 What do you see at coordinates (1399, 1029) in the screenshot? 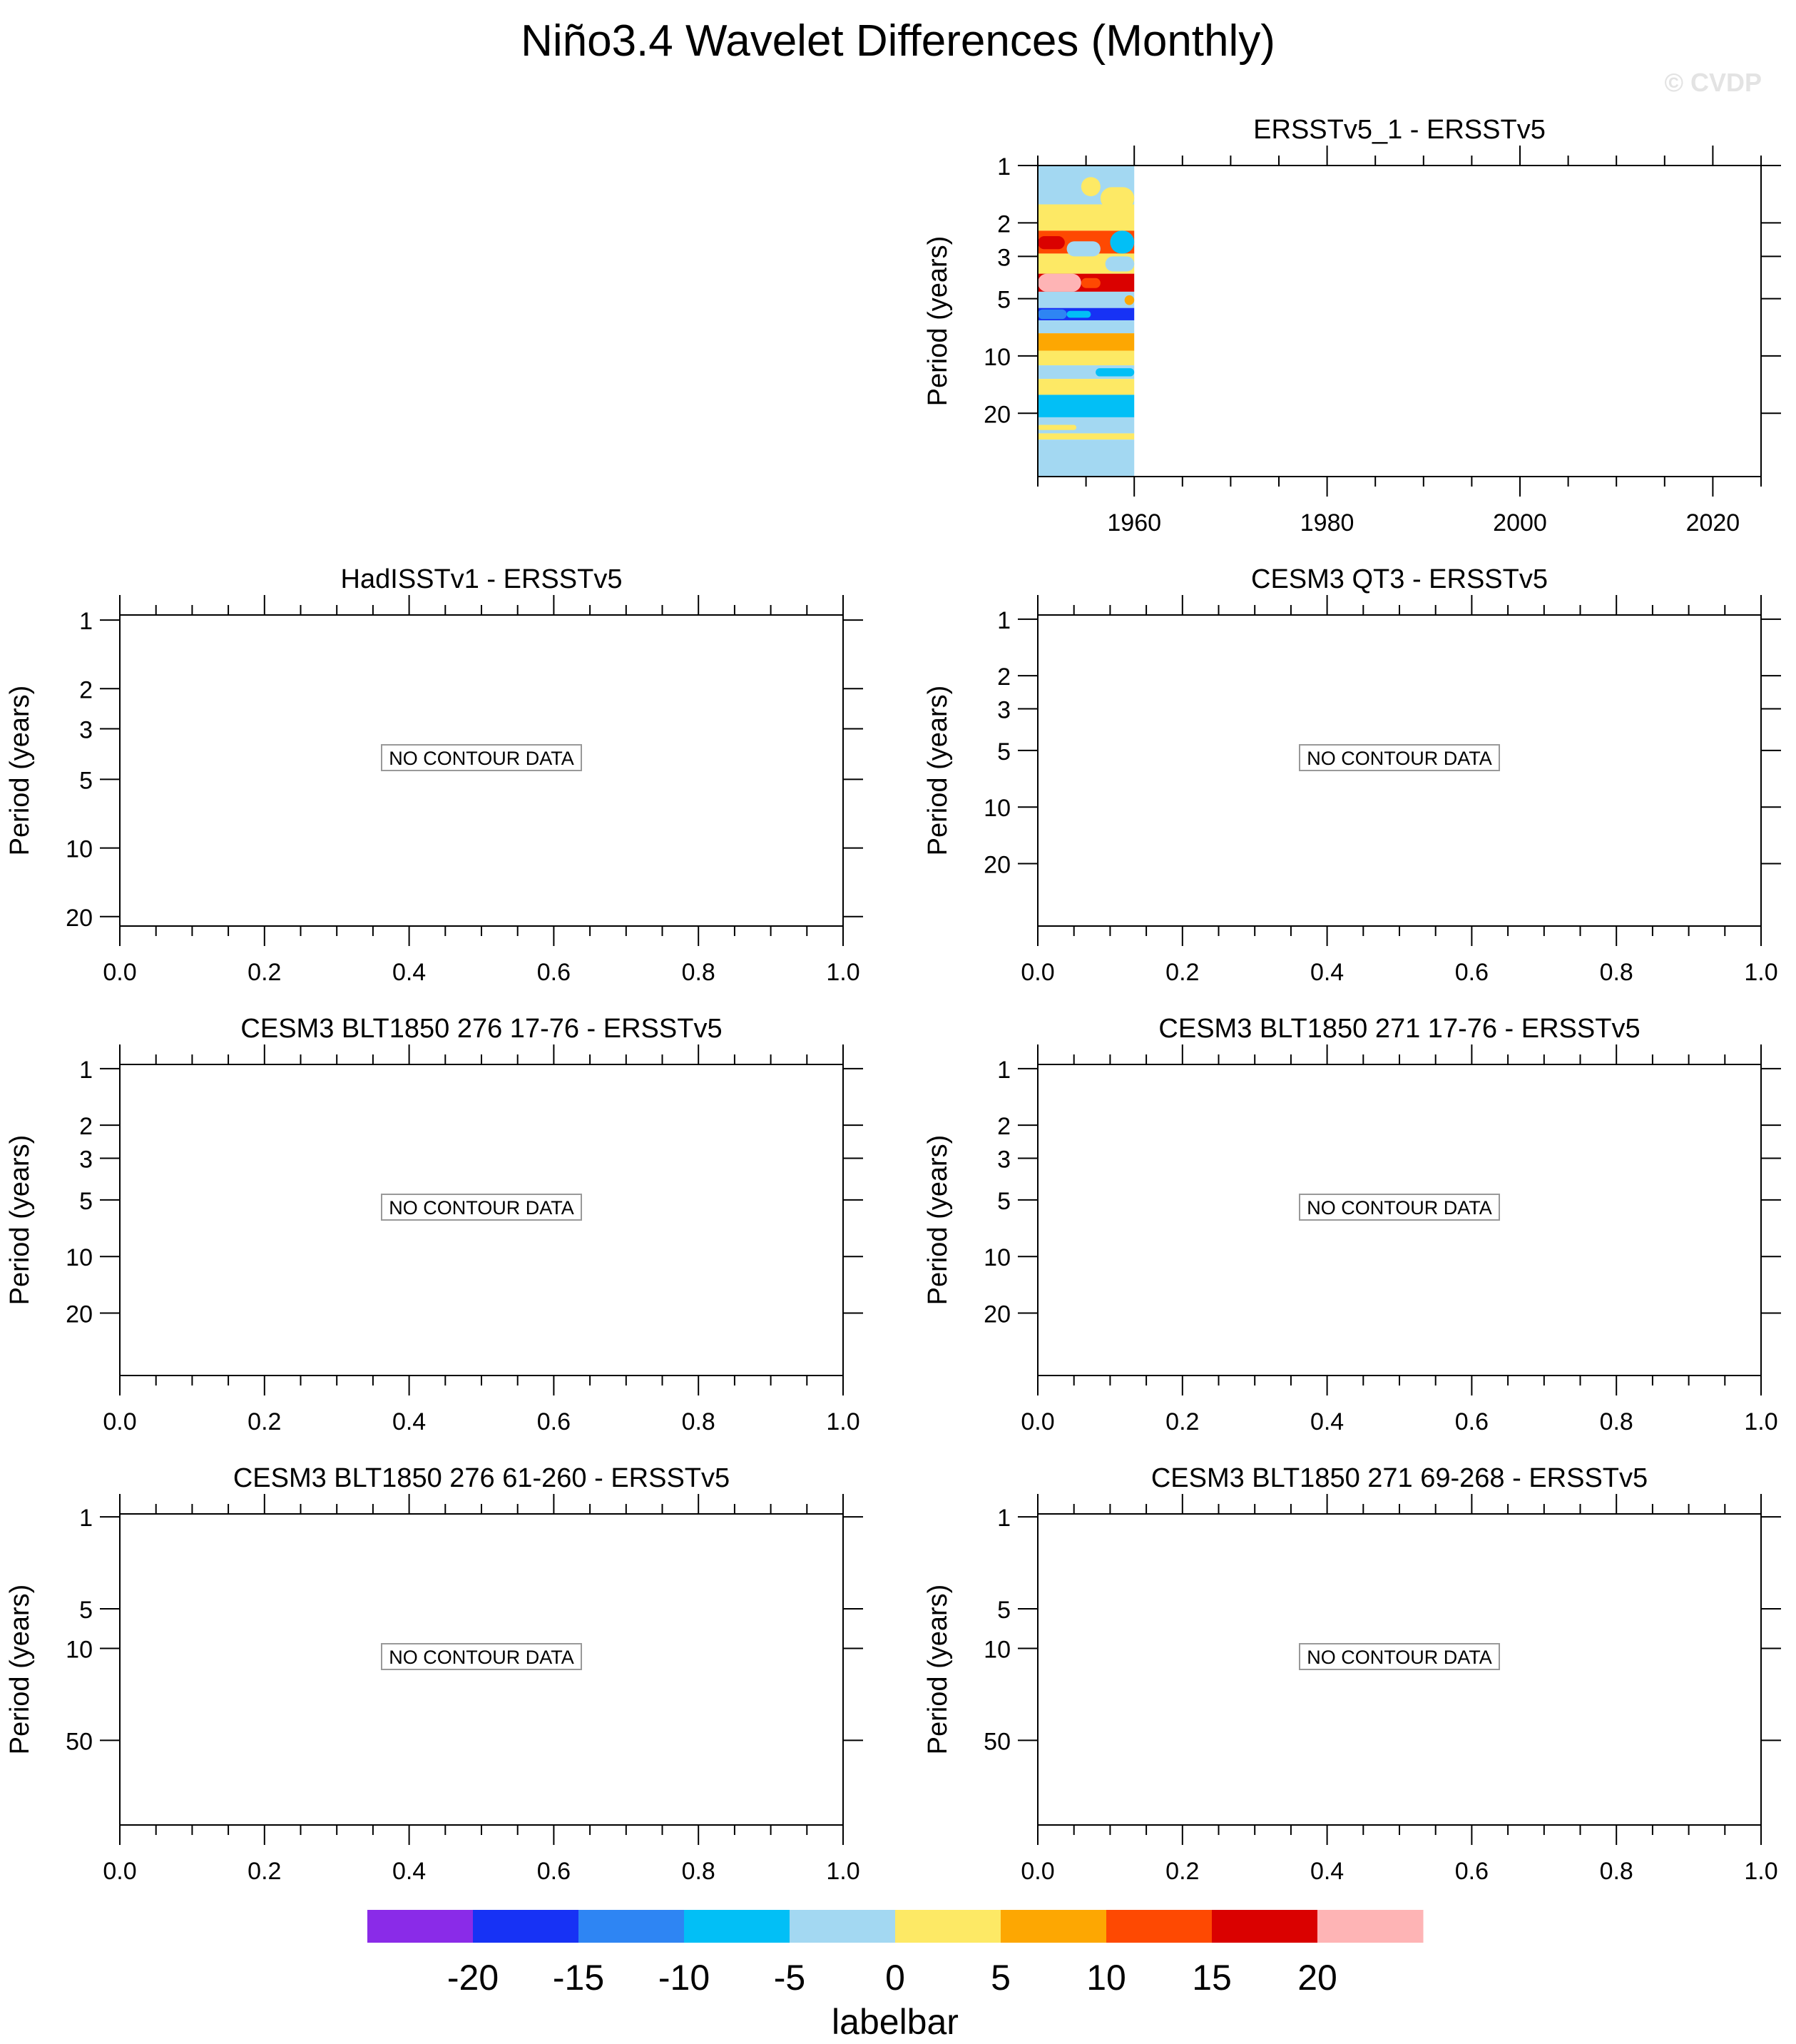
I see `panel-title: CESM3 BLT1850 271 17-76 - ERSSTv5` at bounding box center [1399, 1029].